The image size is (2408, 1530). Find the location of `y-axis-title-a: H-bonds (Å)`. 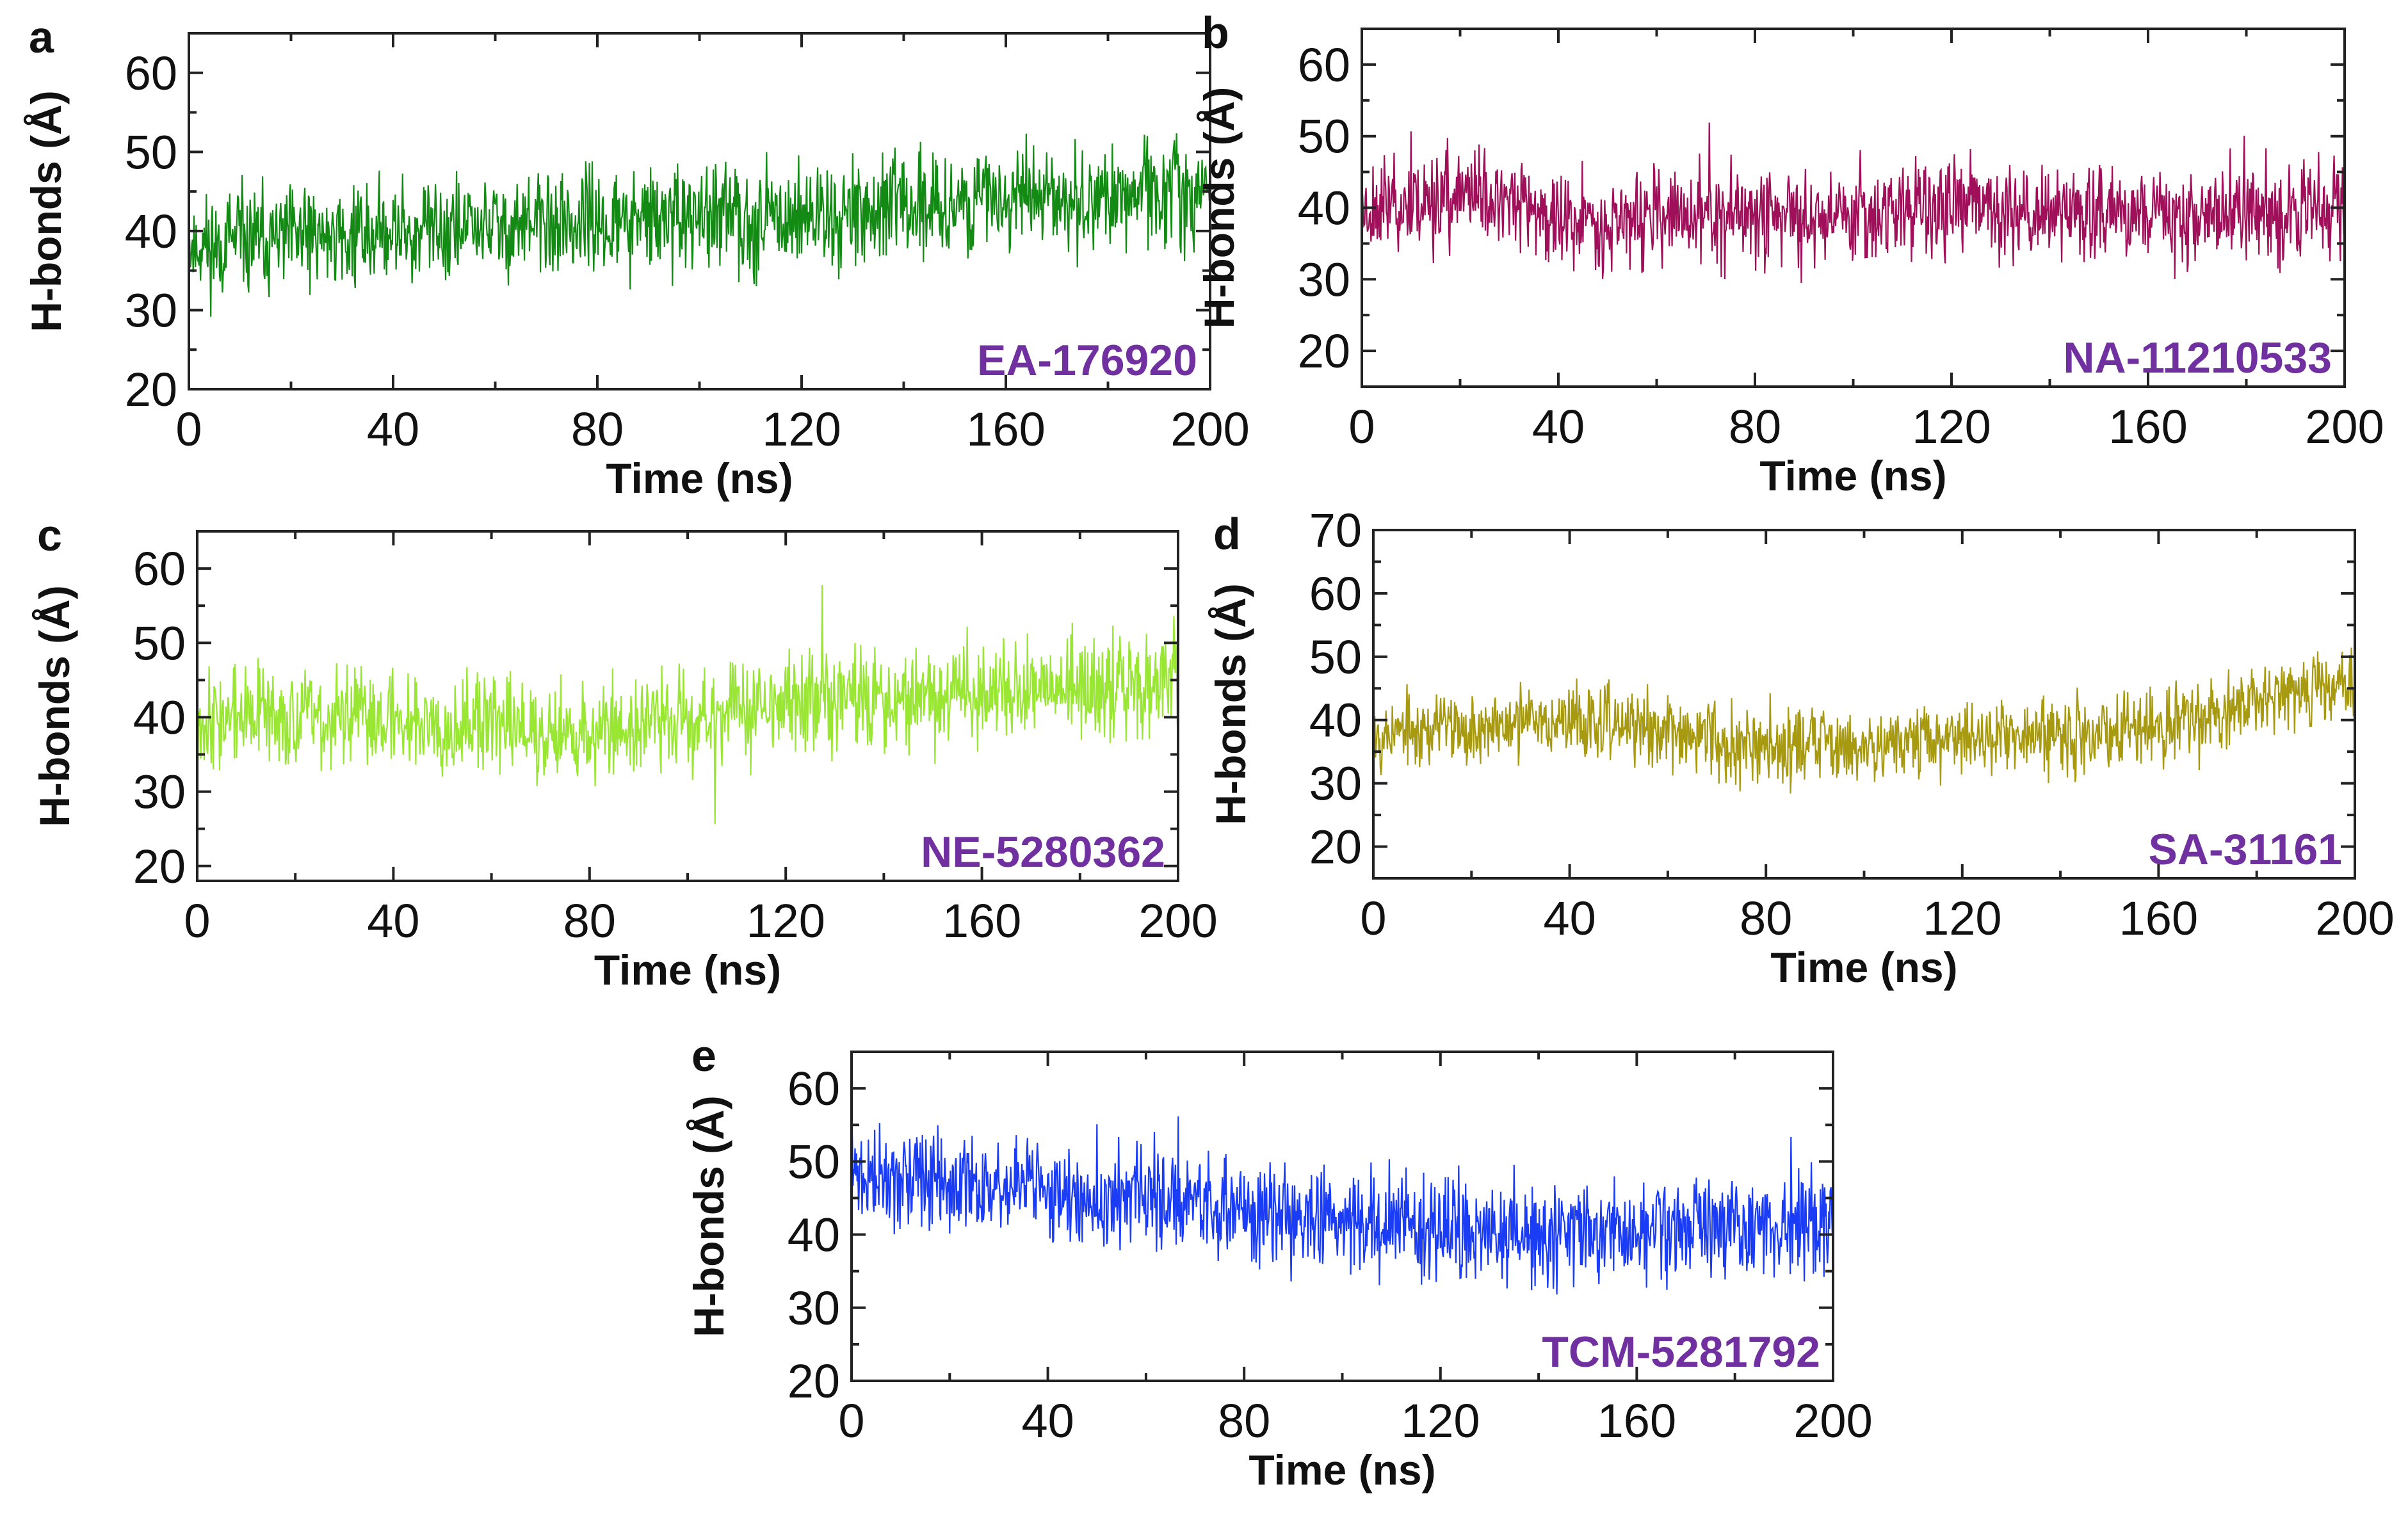

y-axis-title-a: H-bonds (Å) is located at coordinates (46, 211).